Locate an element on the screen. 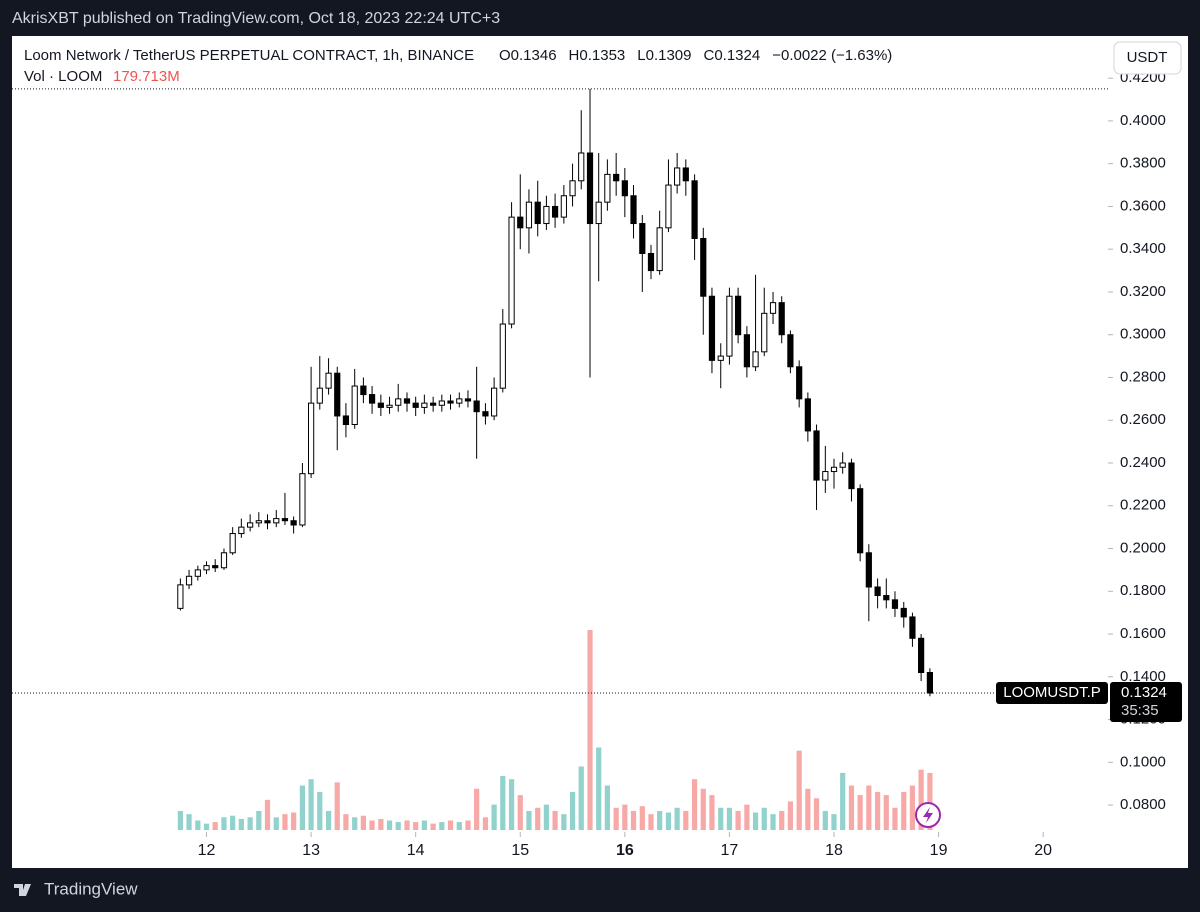 The image size is (1200, 912). alert-bolt is located at coordinates (928, 815).